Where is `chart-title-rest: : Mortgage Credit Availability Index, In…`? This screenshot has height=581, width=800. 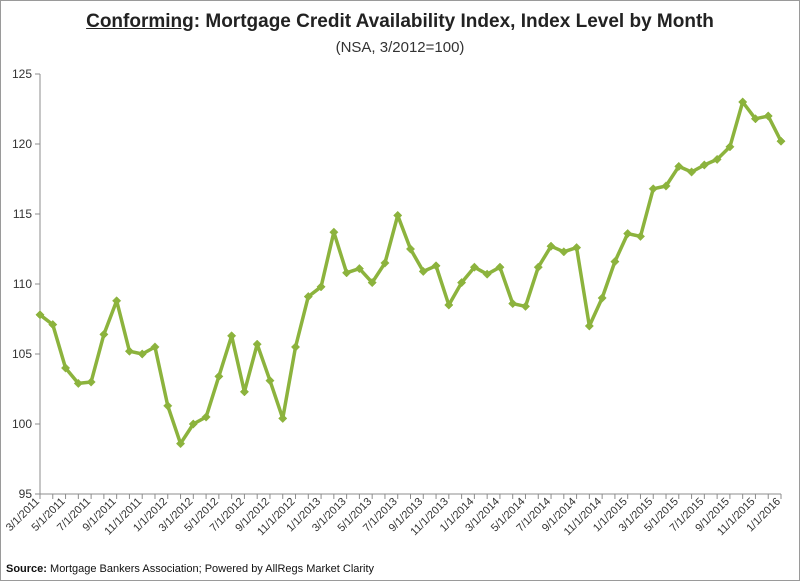
chart-title-rest: : Mortgage Credit Availability Index, In… is located at coordinates (453, 21).